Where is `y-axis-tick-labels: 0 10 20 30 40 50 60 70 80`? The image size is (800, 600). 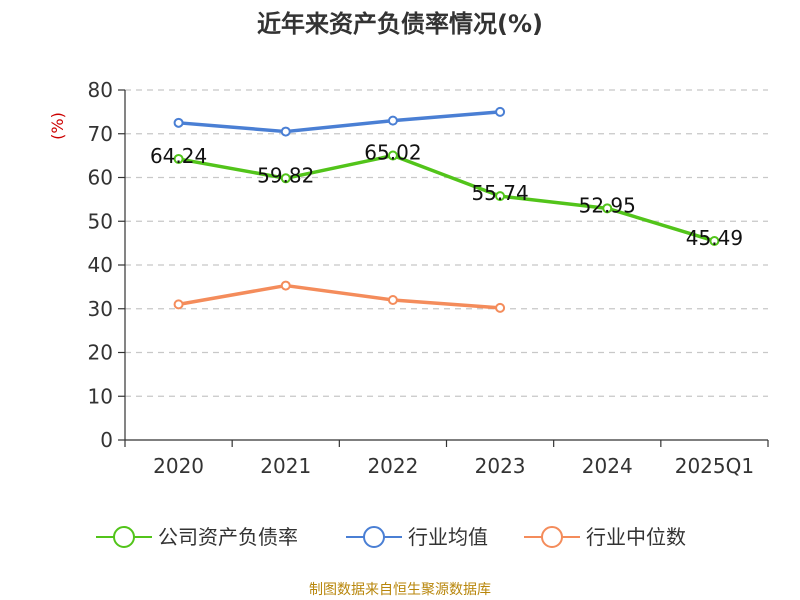
y-axis-tick-labels: 0 10 20 30 40 50 60 70 80 is located at coordinates (100, 265).